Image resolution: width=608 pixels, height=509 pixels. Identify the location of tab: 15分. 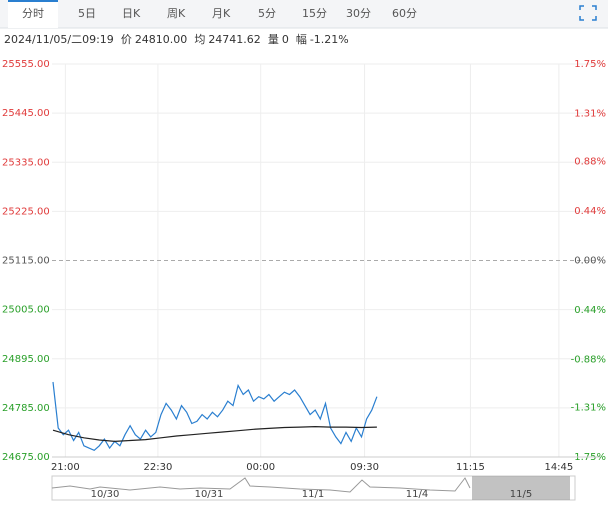
(314, 13).